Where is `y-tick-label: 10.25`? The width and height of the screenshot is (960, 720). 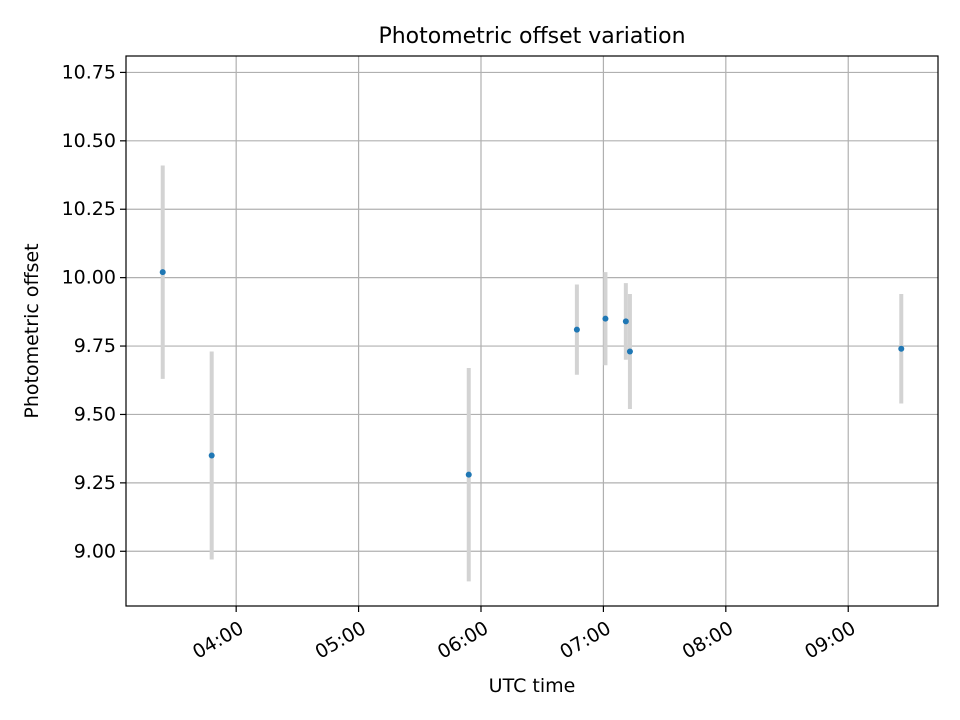
y-tick-label: 10.25 is located at coordinates (89, 209).